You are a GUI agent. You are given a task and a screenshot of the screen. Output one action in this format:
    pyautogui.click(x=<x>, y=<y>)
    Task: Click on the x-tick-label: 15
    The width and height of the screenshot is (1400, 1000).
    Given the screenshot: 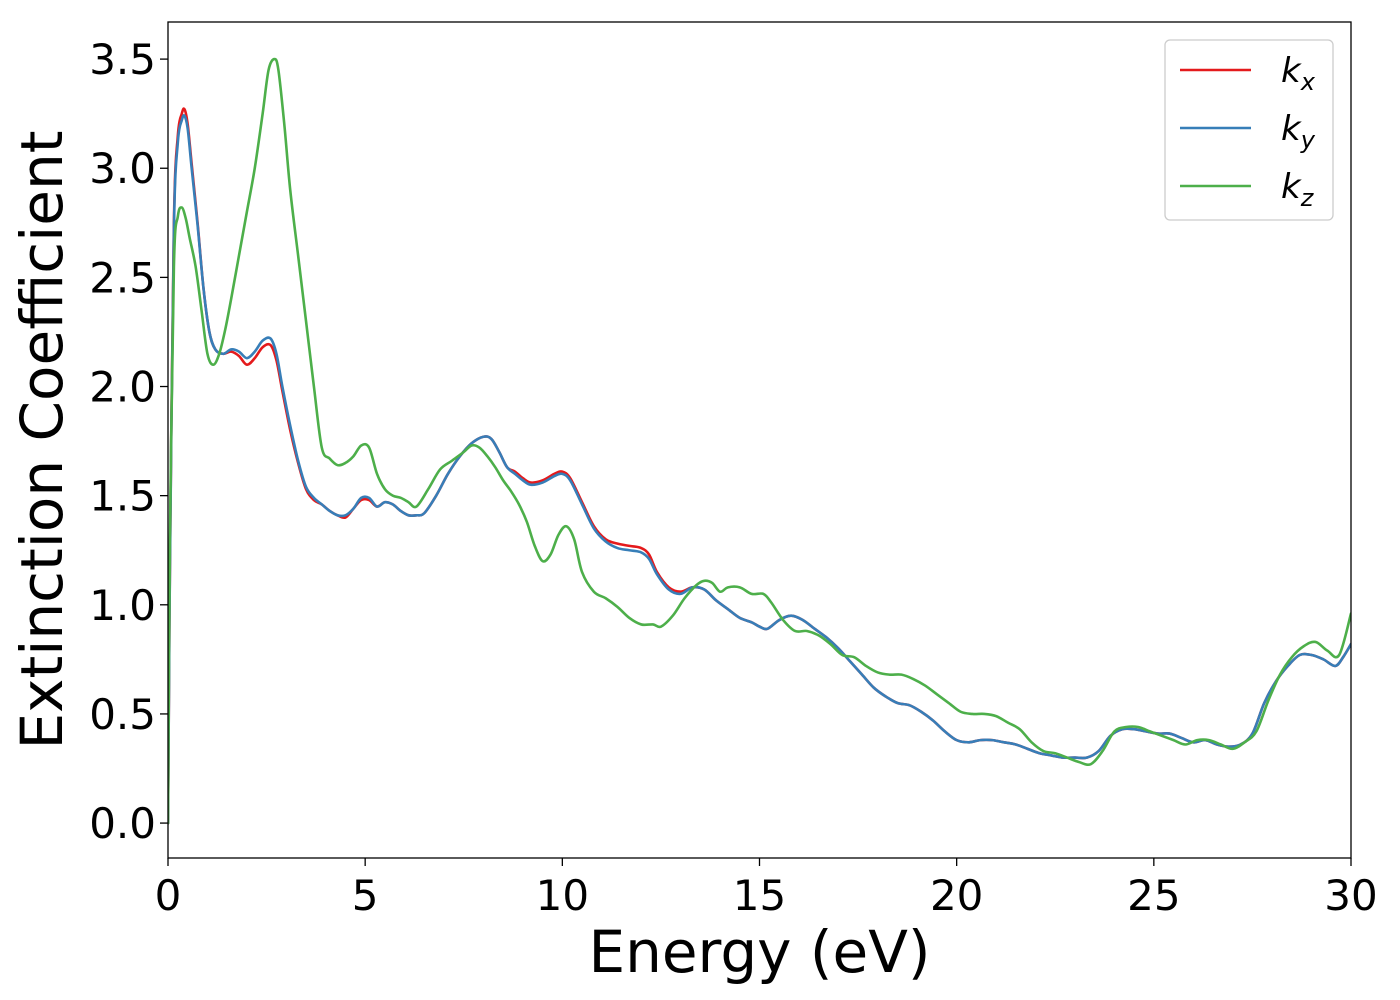 What is the action you would take?
    pyautogui.click(x=759, y=895)
    